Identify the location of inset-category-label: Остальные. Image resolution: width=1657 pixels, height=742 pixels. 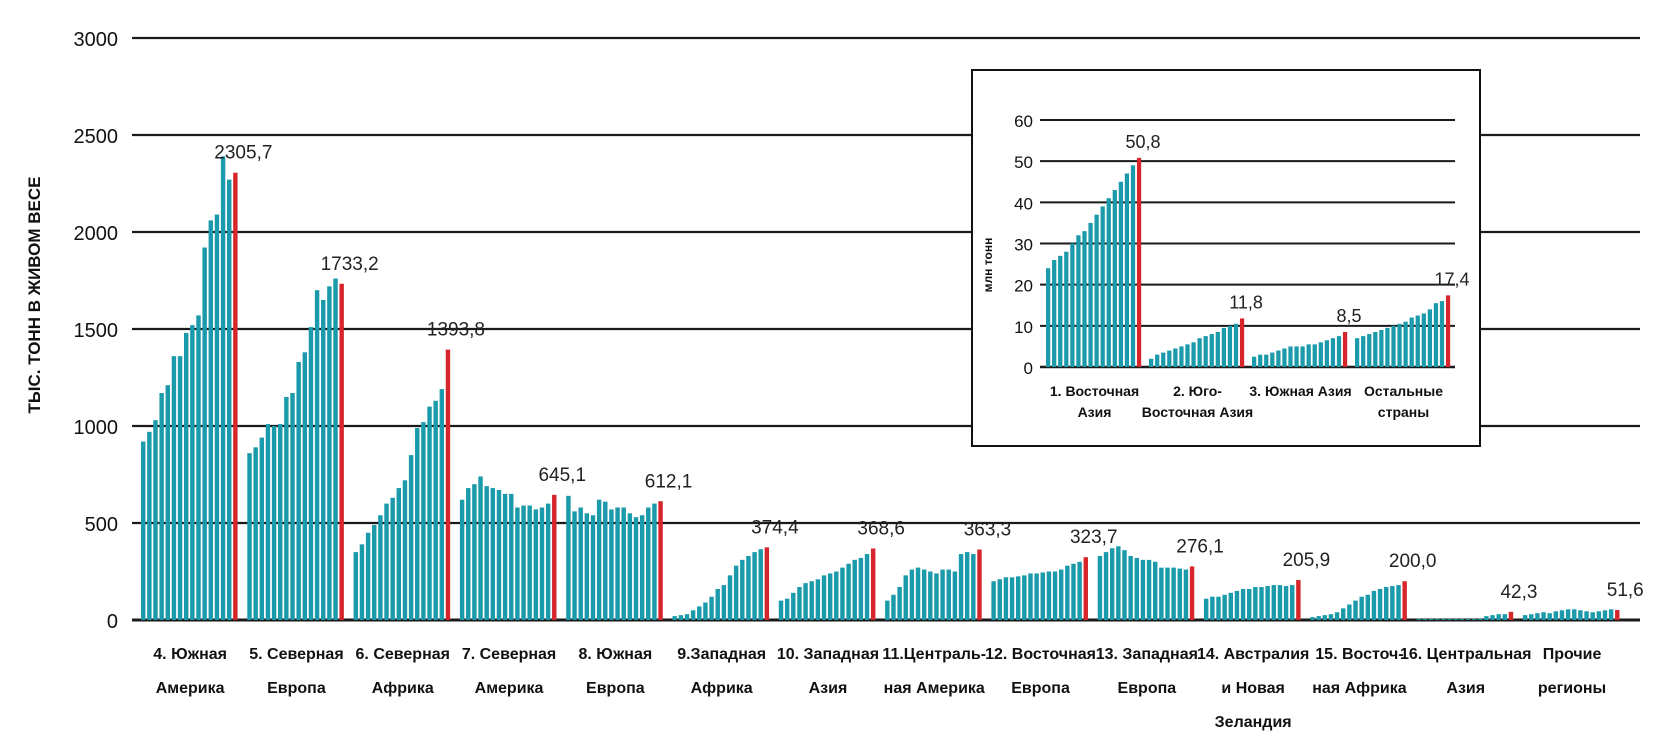
(1403, 391).